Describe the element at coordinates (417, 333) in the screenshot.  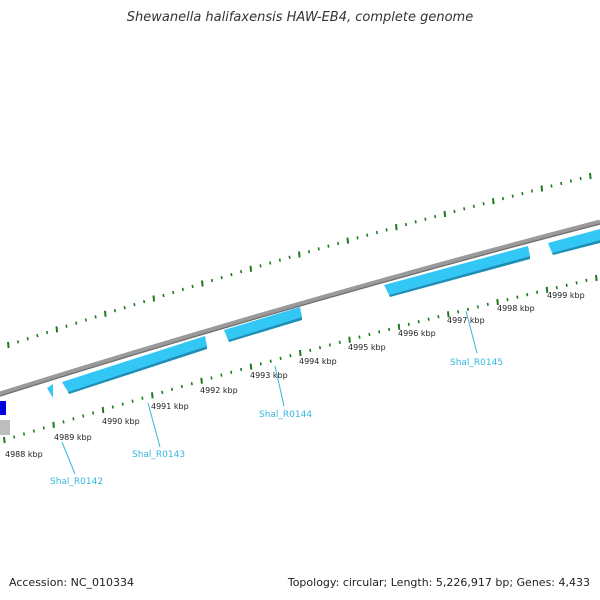
I see `tick-label-4996: 4996 kbp` at that location.